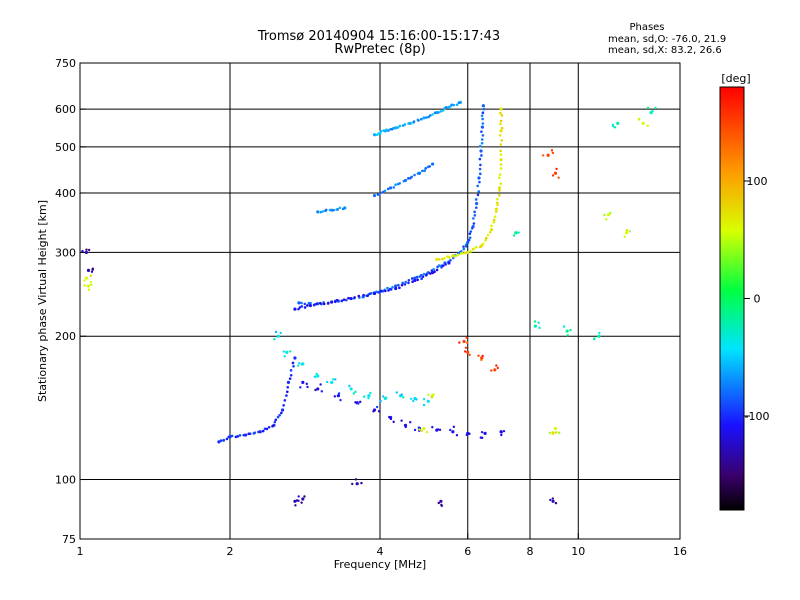 The height and width of the screenshot is (600, 800). Describe the element at coordinates (65, 147) in the screenshot. I see `y-tick-label: 500` at that location.